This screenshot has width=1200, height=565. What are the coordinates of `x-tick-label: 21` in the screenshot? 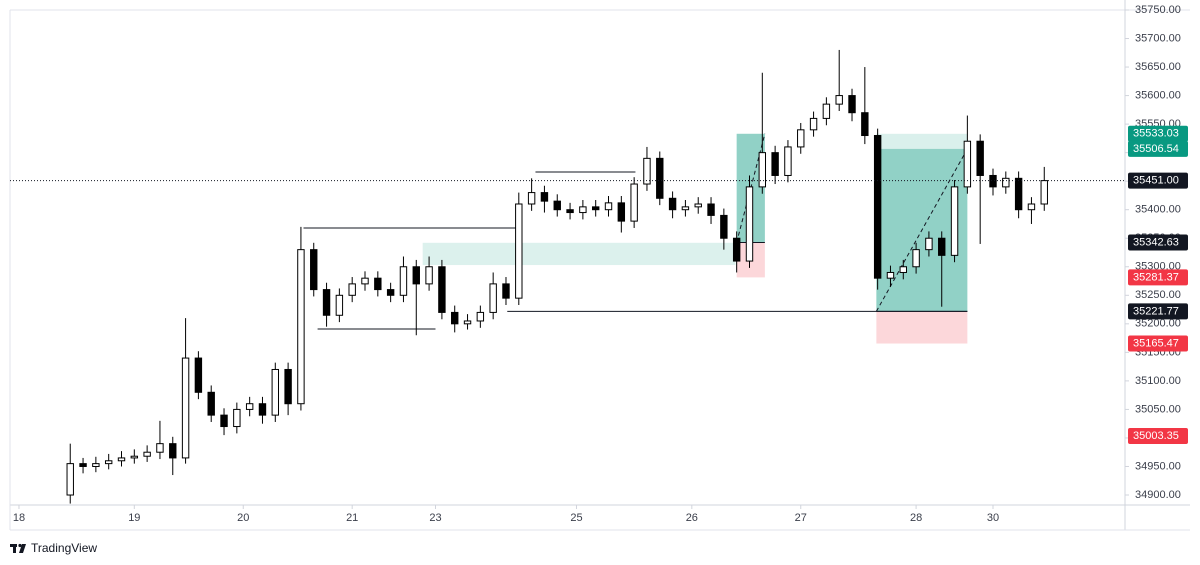 It's located at (352, 518).